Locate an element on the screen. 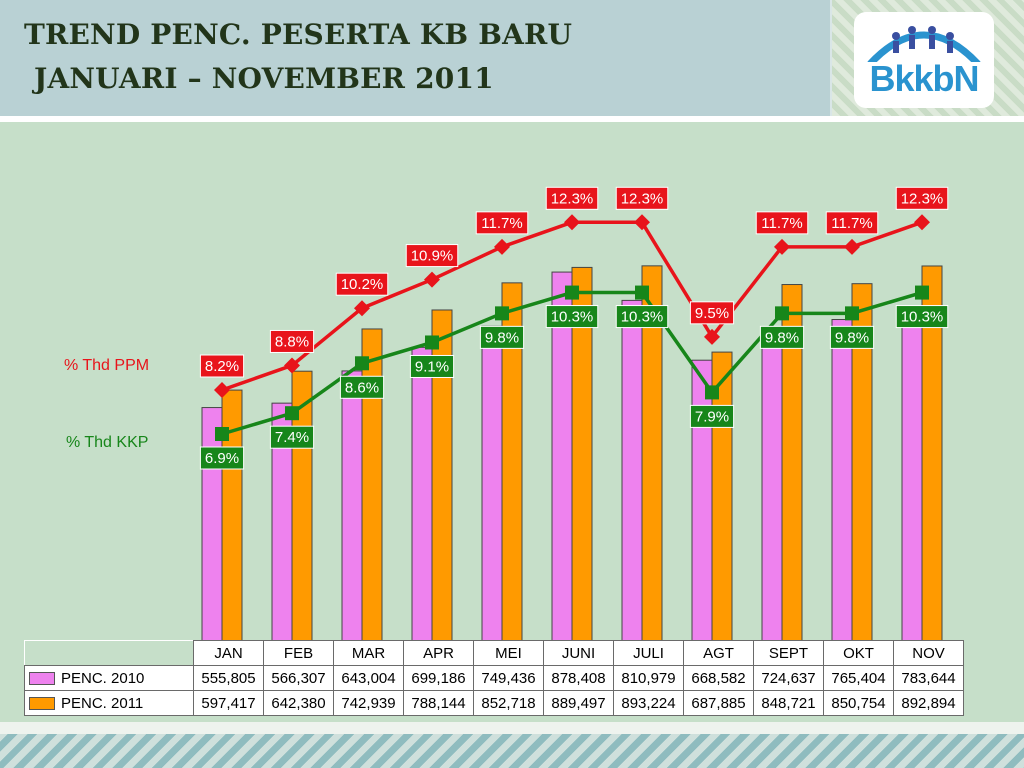 The width and height of the screenshot is (1024, 768). bar-penc-2010-nov is located at coordinates (912, 476).